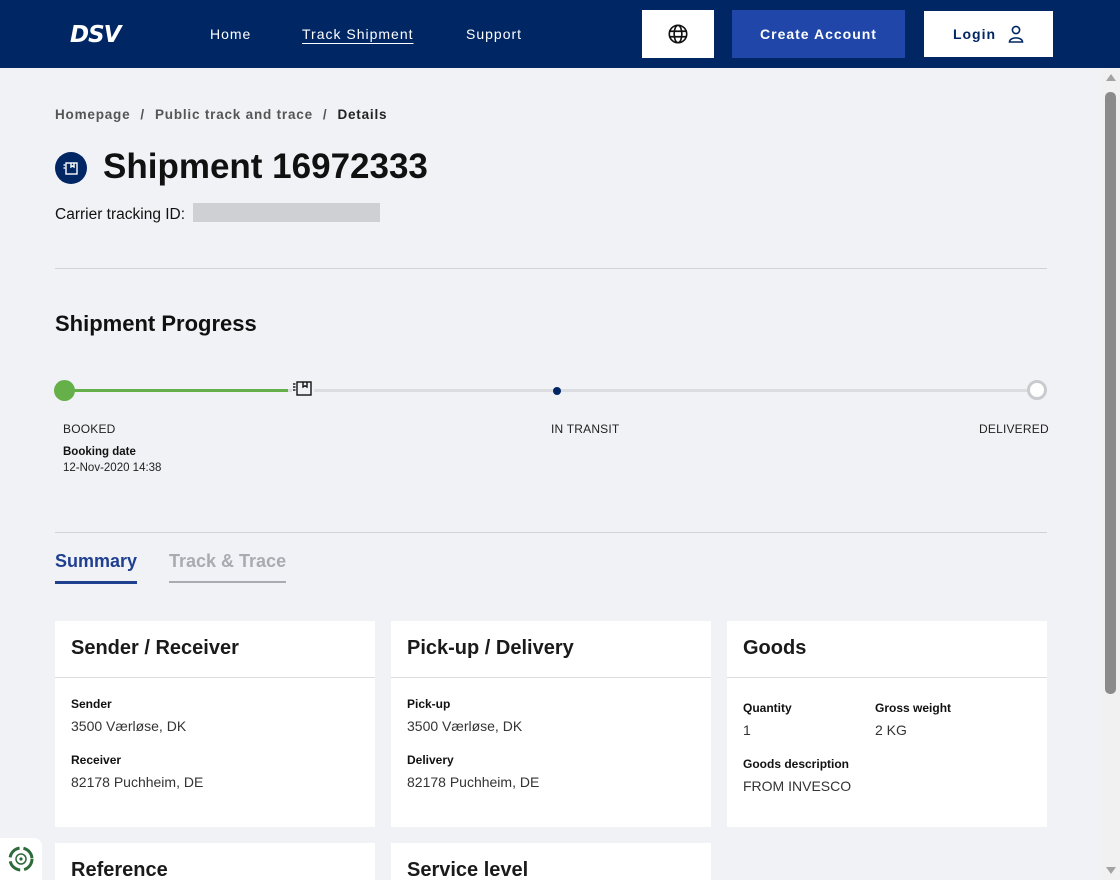 This screenshot has width=1120, height=880. What do you see at coordinates (231, 34) in the screenshot?
I see `nav-home-link: Home` at bounding box center [231, 34].